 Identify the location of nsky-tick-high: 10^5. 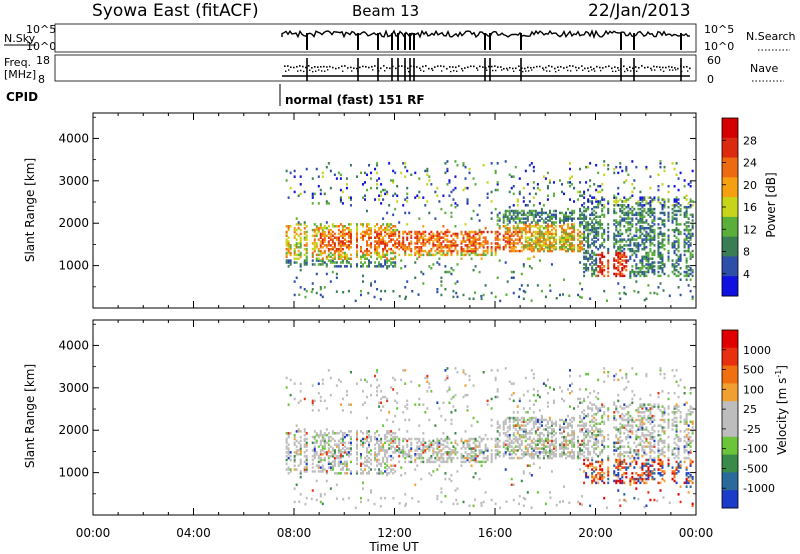
(41, 29).